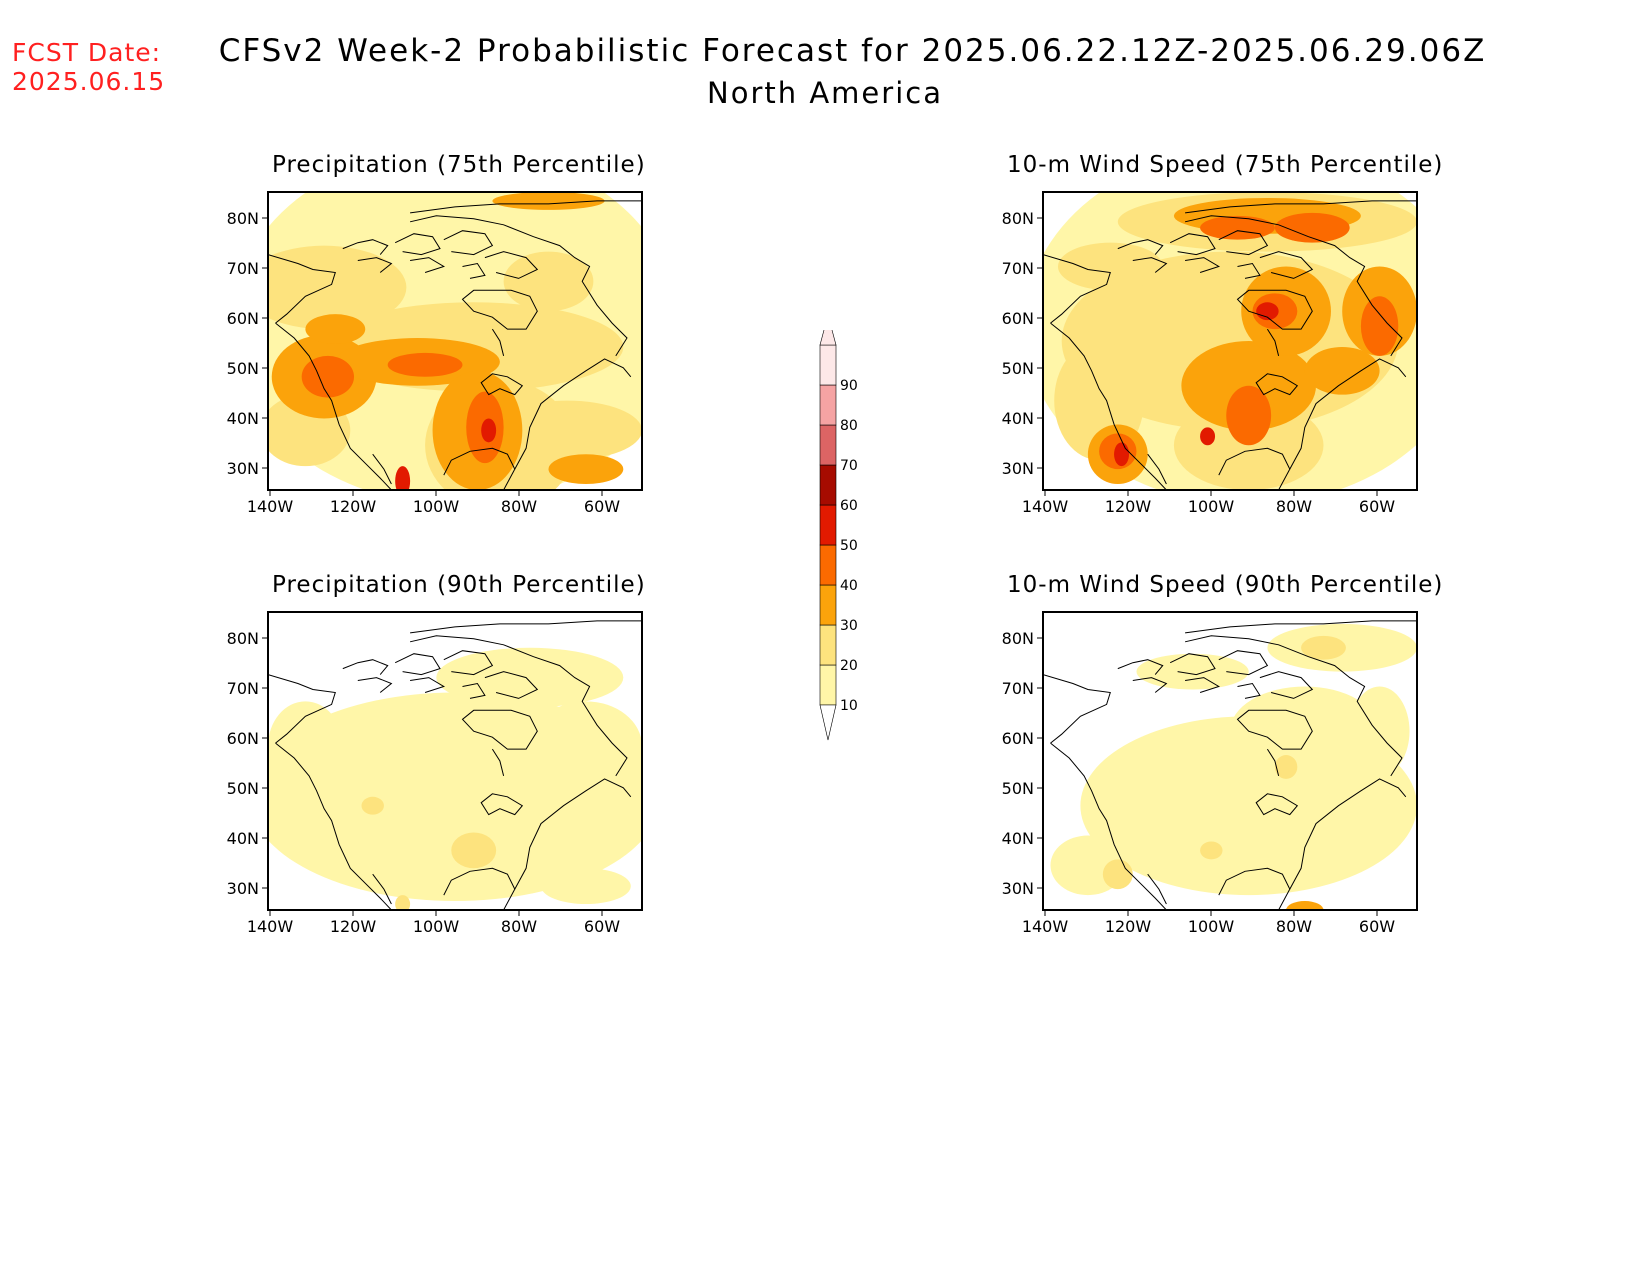  Describe the element at coordinates (849, 586) in the screenshot. I see `colorbar-label: 40` at that location.